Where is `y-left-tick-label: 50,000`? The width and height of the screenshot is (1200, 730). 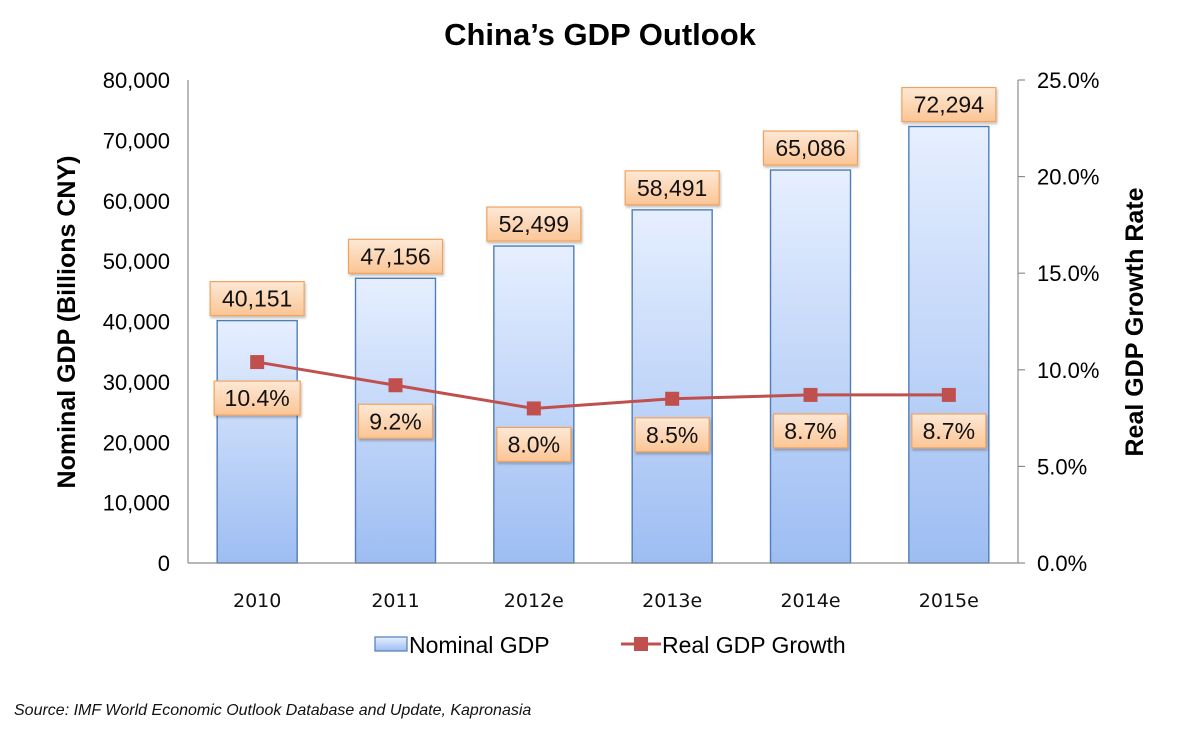
y-left-tick-label: 50,000 is located at coordinates (136, 261).